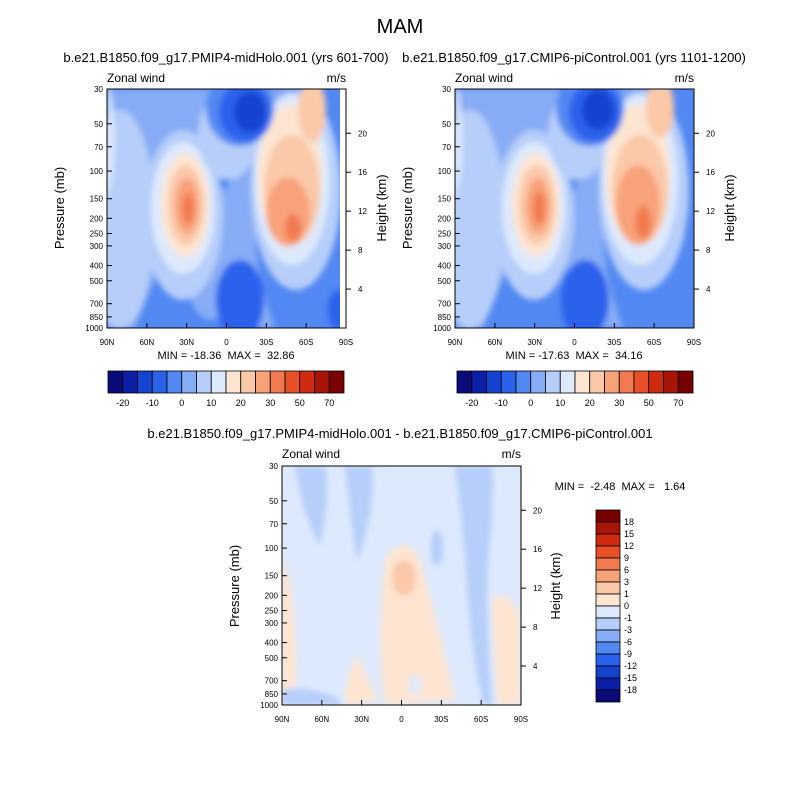 This screenshot has width=800, height=800. I want to click on colorbar-label: 50, so click(300, 403).